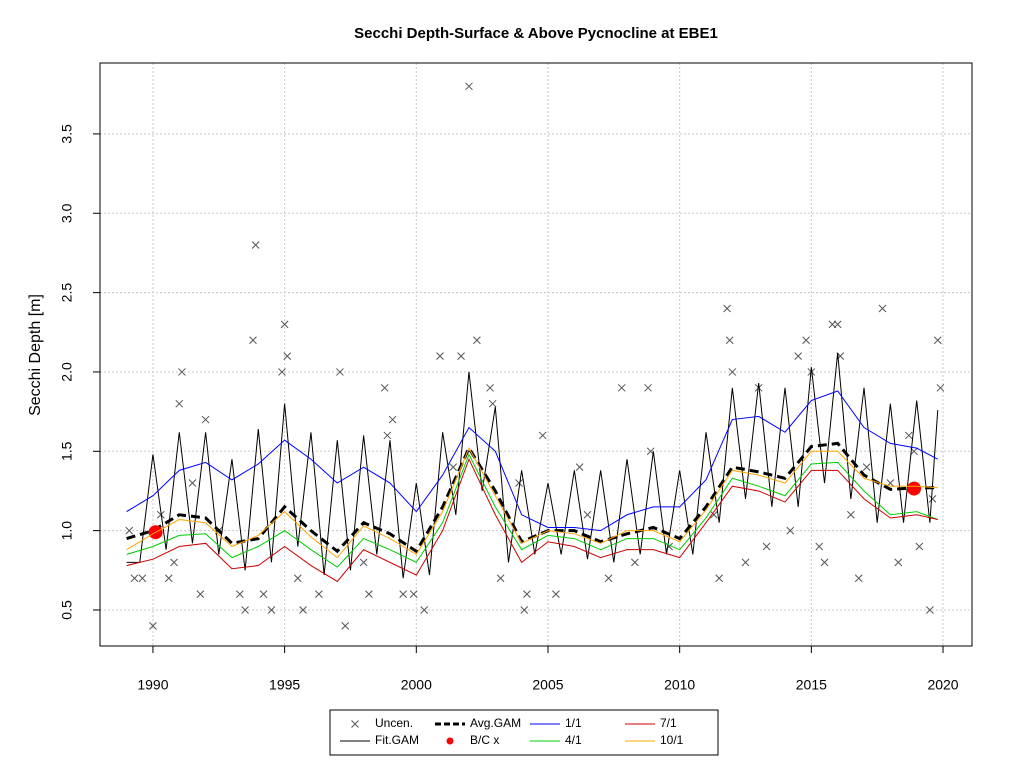 The height and width of the screenshot is (768, 1024). I want to click on legend-label: 10/1, so click(672, 740).